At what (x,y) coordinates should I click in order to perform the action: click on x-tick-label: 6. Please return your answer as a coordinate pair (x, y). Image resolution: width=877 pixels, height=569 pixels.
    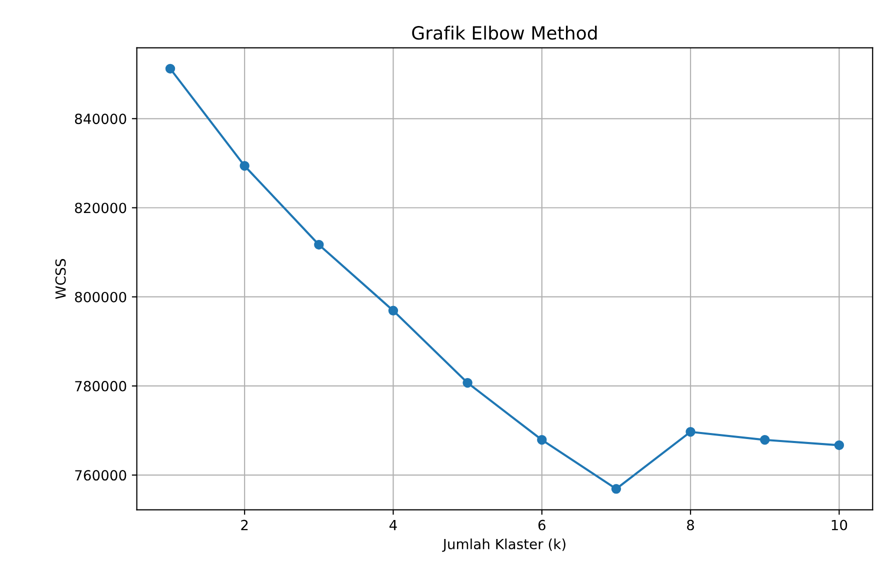
    Looking at the image, I should click on (542, 525).